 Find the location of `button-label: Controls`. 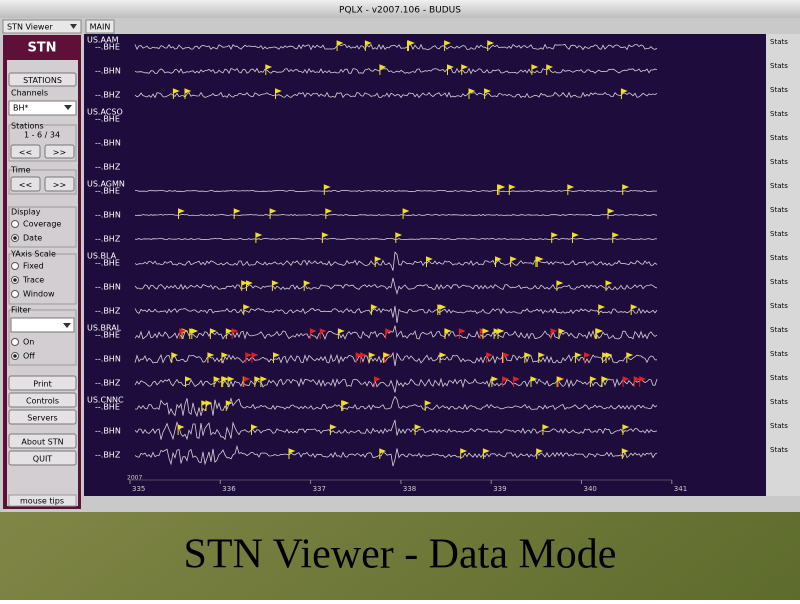

button-label: Controls is located at coordinates (42, 401).